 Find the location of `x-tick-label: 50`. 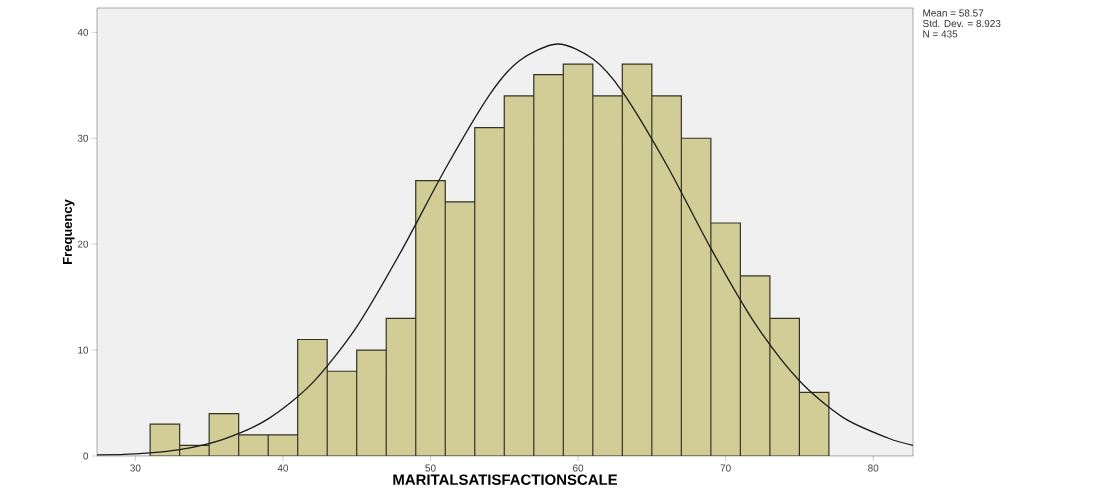

x-tick-label: 50 is located at coordinates (430, 468).